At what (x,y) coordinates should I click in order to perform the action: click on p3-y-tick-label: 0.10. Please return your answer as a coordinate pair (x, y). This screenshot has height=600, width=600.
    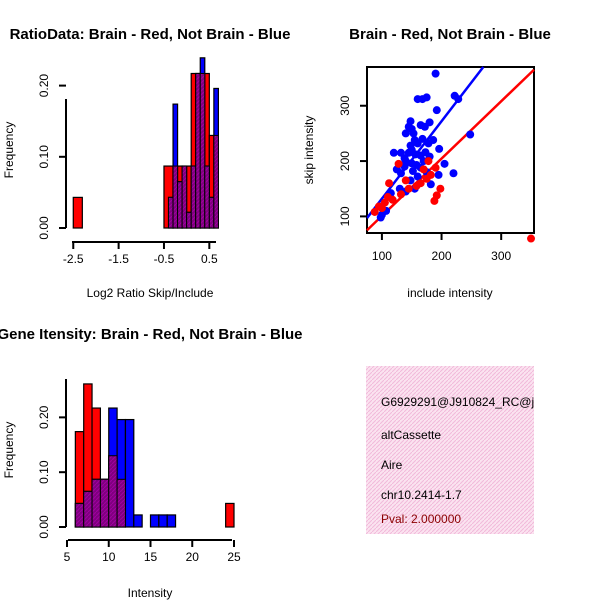
    Looking at the image, I should click on (44, 472).